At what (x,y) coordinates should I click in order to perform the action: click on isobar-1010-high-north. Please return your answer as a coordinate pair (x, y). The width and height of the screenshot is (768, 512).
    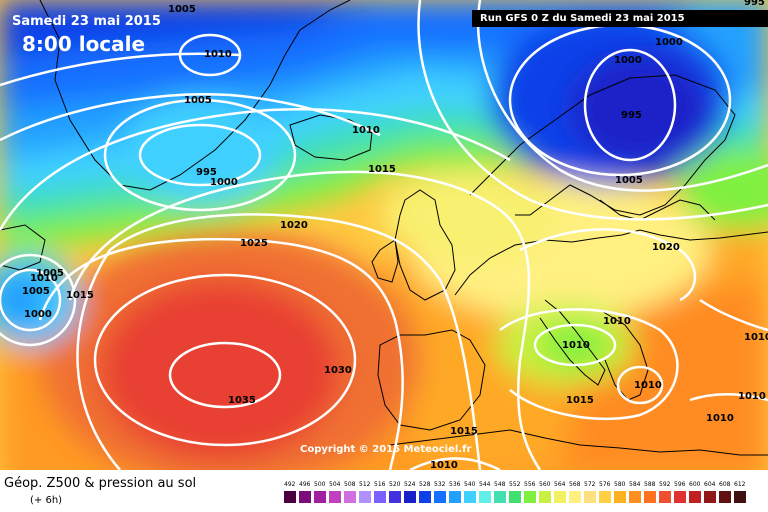
    Looking at the image, I should click on (210, 55).